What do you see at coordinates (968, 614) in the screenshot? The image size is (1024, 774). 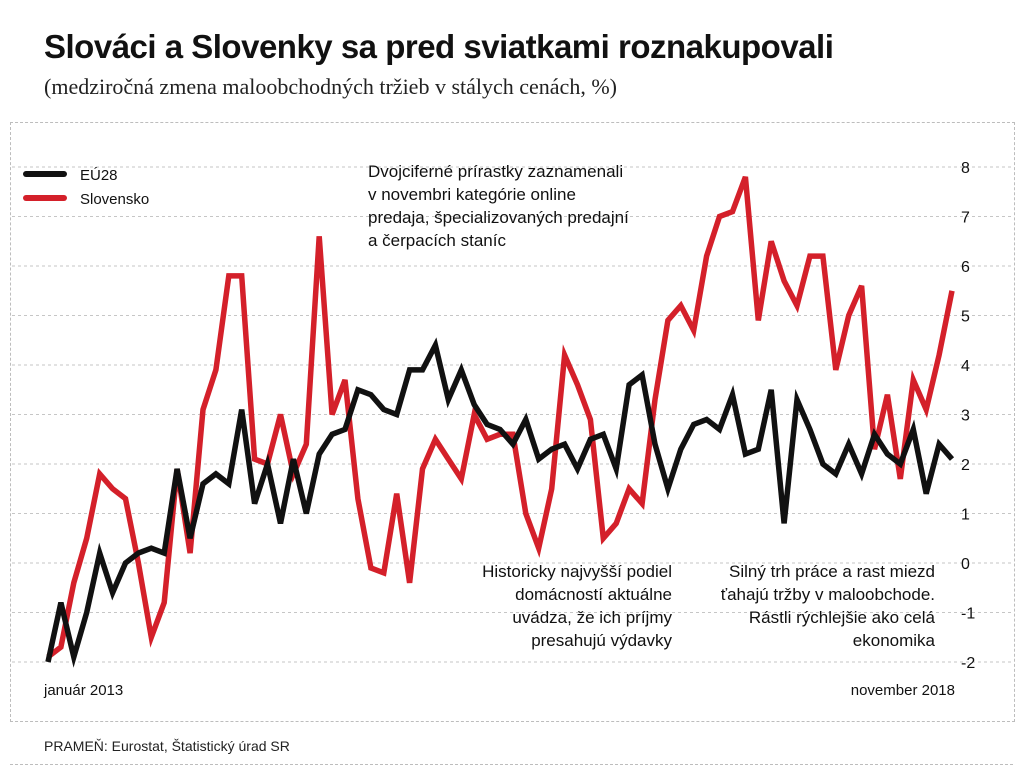 I see `y-tick-label: -1` at bounding box center [968, 614].